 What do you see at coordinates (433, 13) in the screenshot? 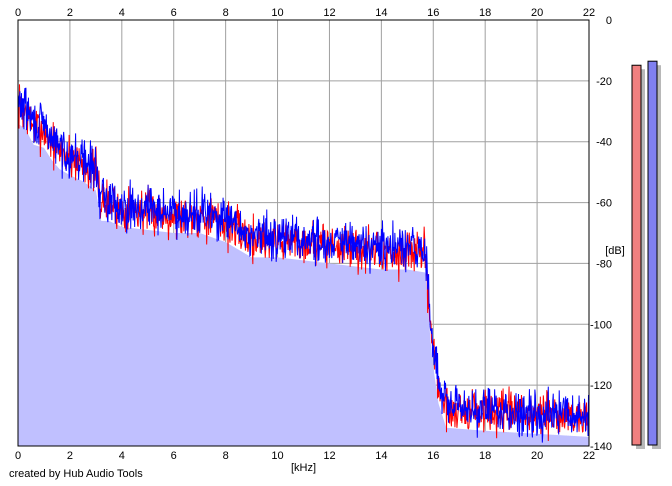
I see `x-tick-top-8: 16` at bounding box center [433, 13].